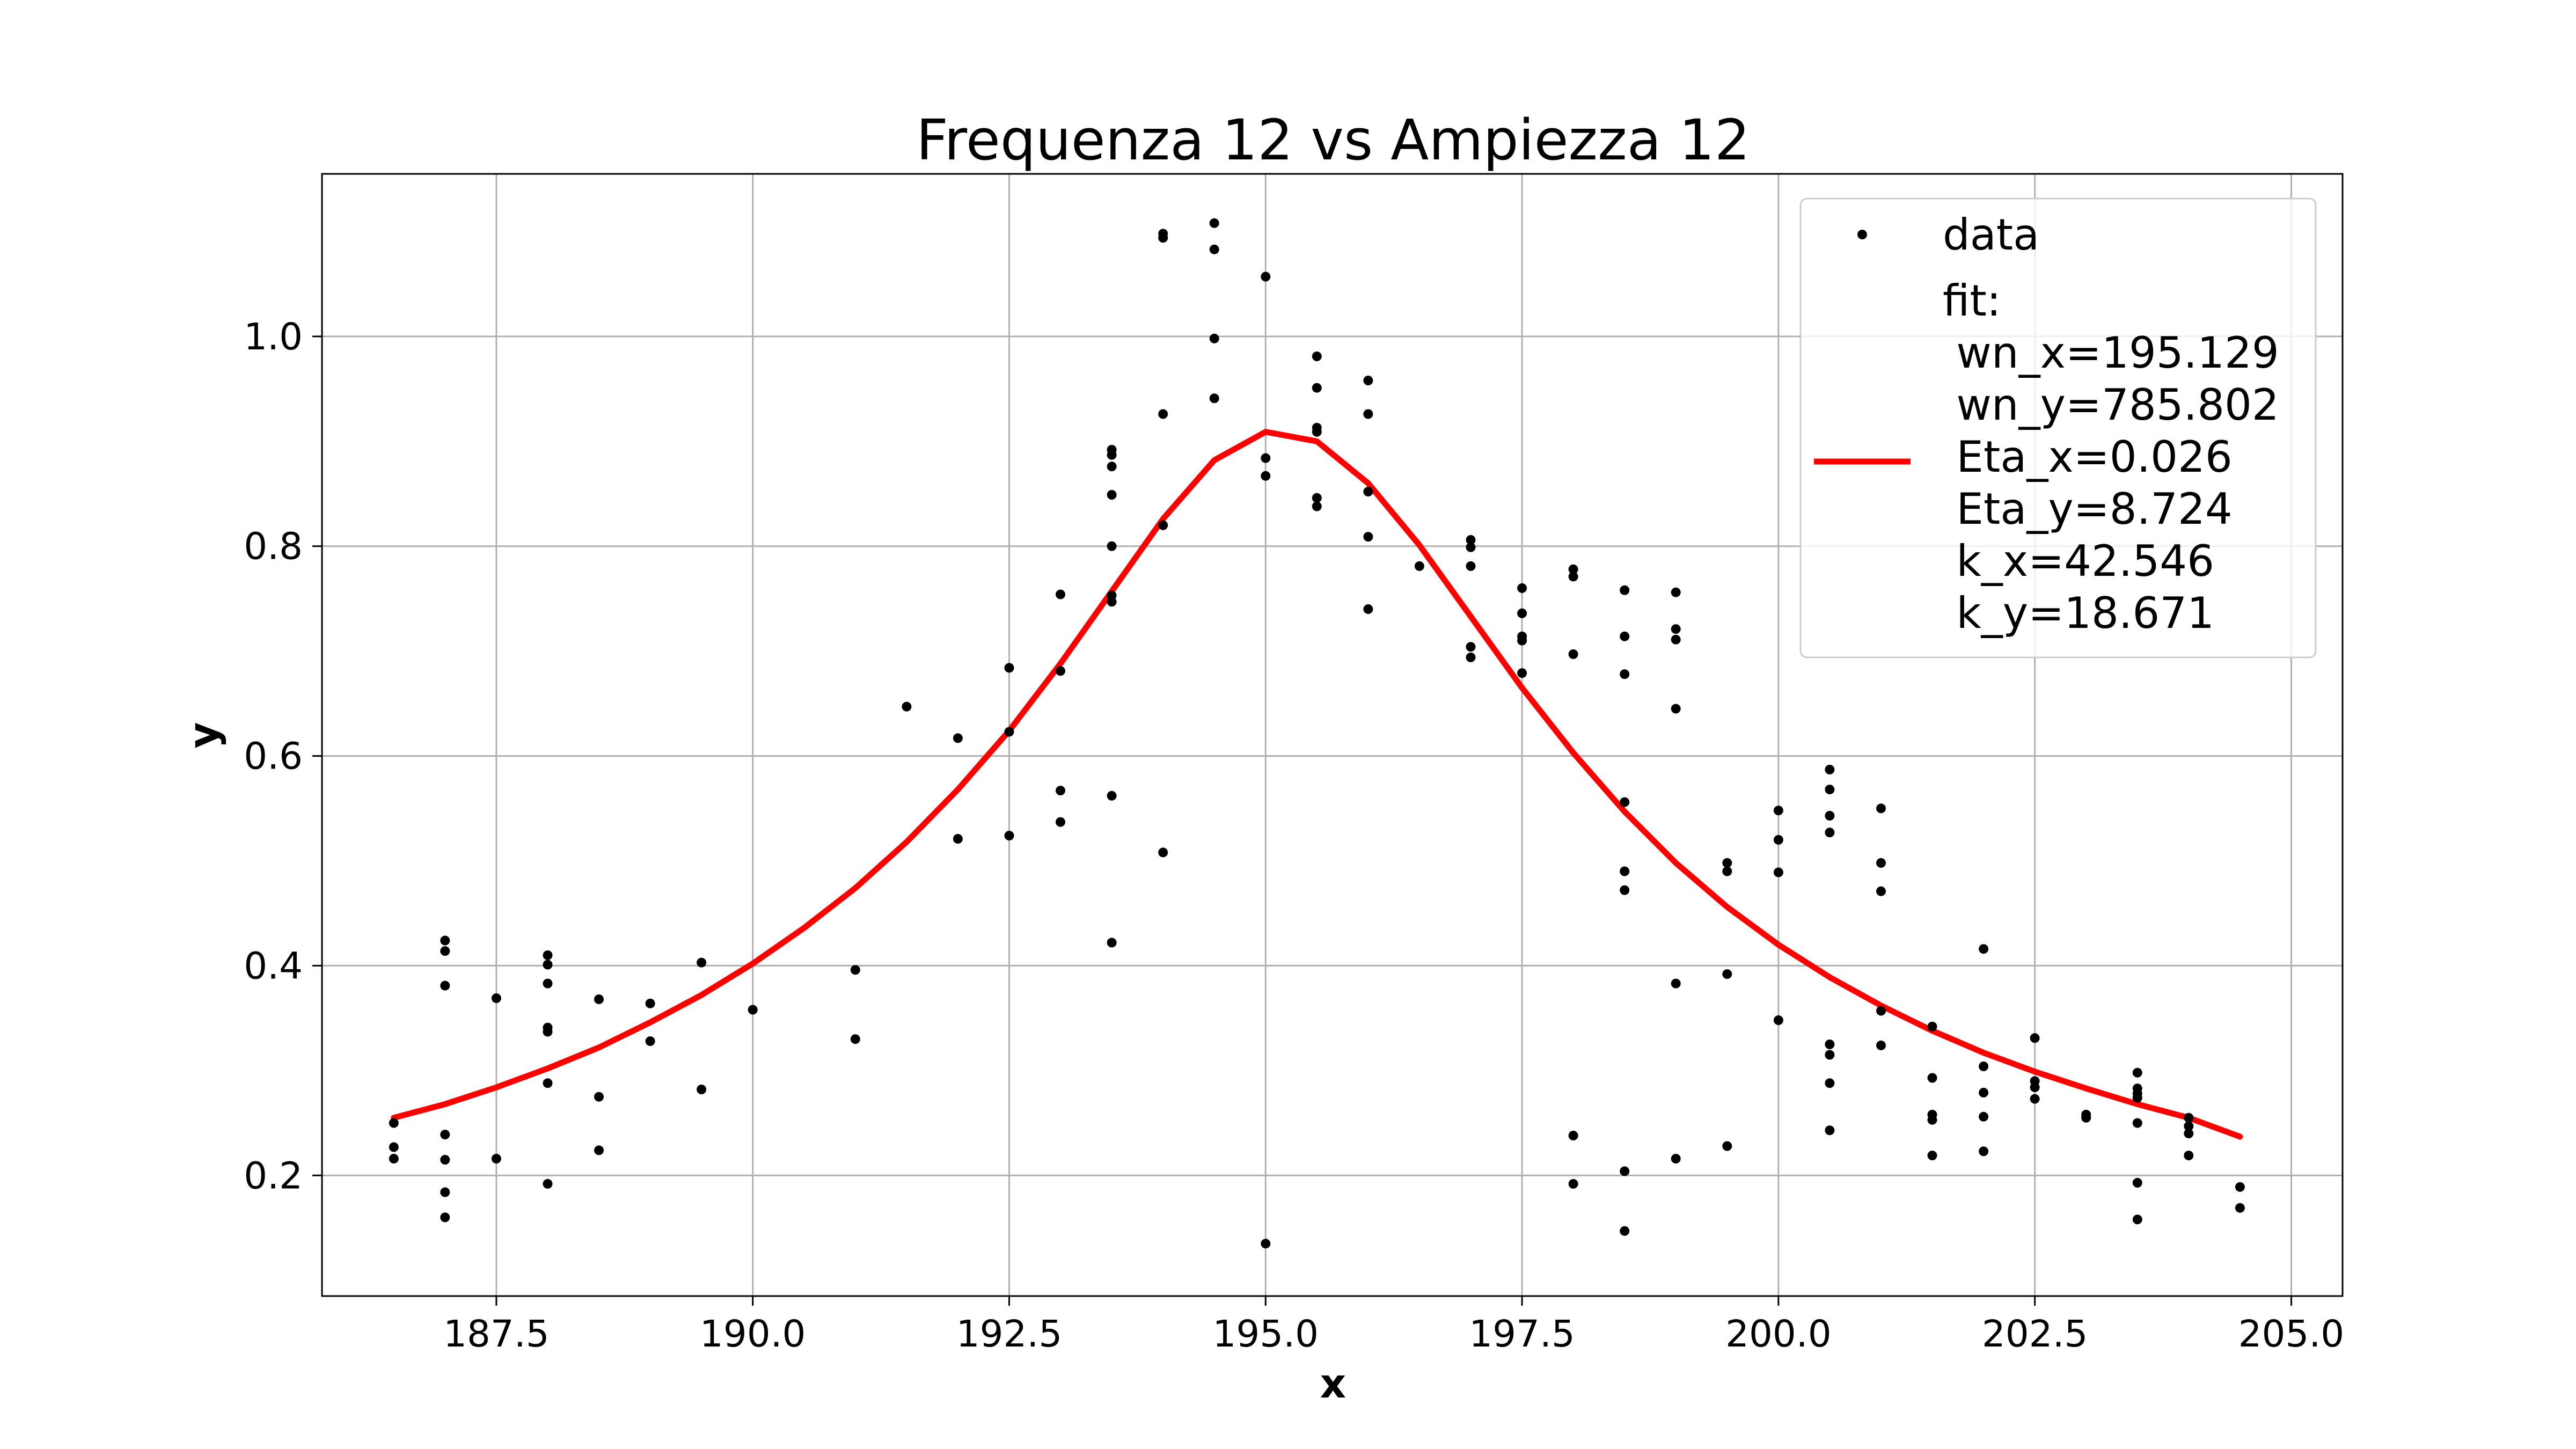 The width and height of the screenshot is (2576, 1449). I want to click on x-tick-label: 200.0, so click(1778, 1334).